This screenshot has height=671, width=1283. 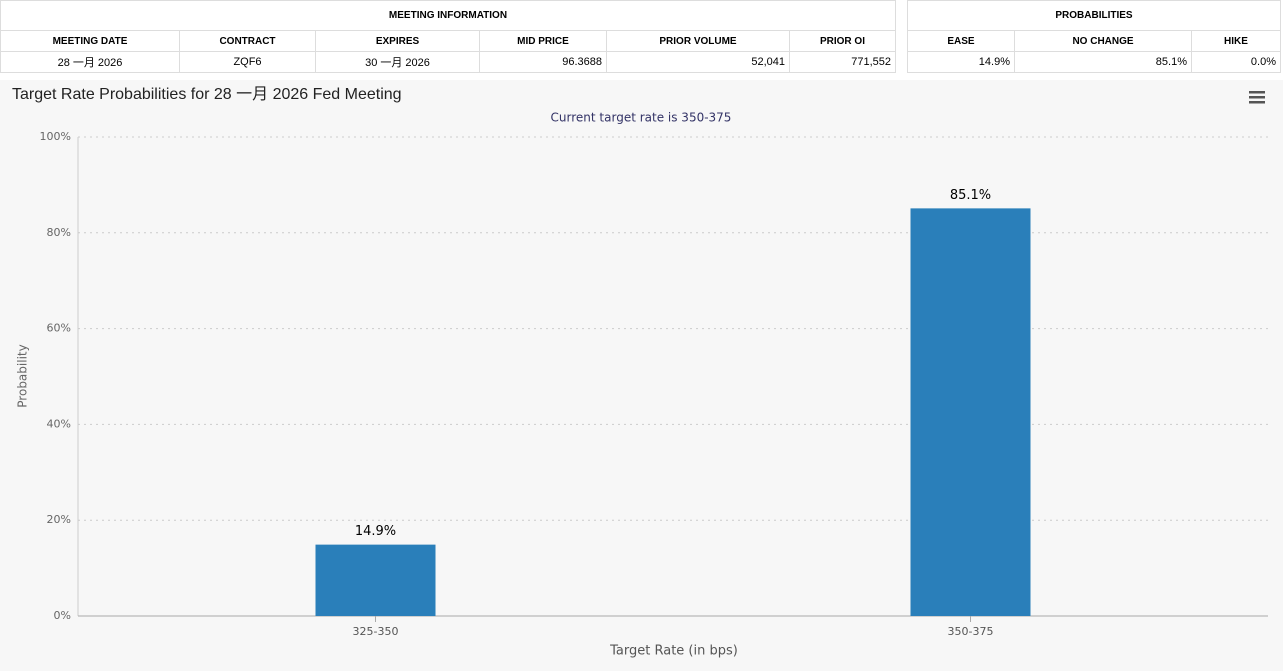 I want to click on data-label: 14.9%, so click(x=375, y=531).